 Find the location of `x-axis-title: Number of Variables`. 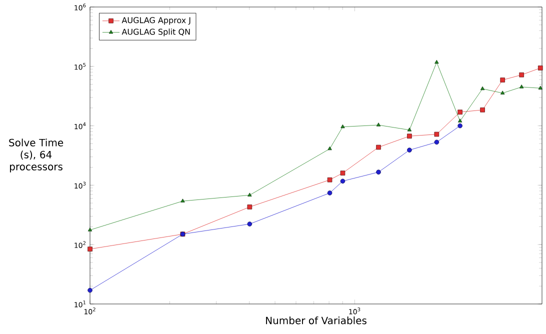

x-axis-title: Number of Variables is located at coordinates (316, 320).